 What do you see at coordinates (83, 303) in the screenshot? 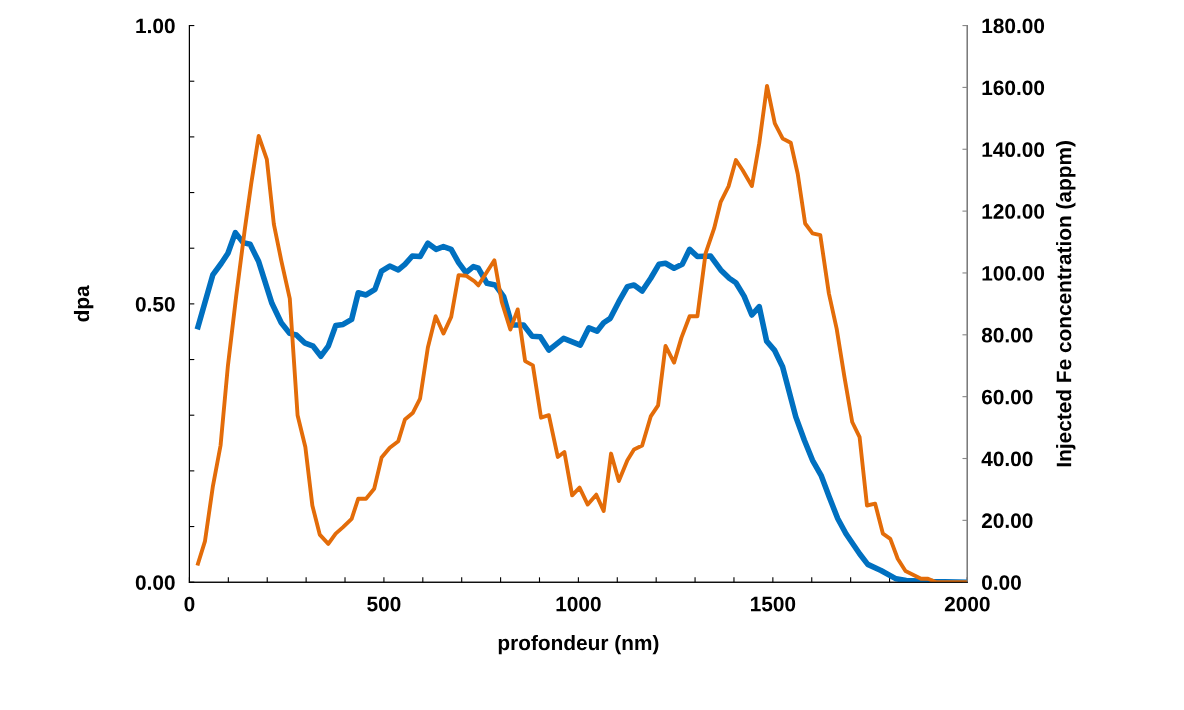
I see `y-axis-title: dpa` at bounding box center [83, 303].